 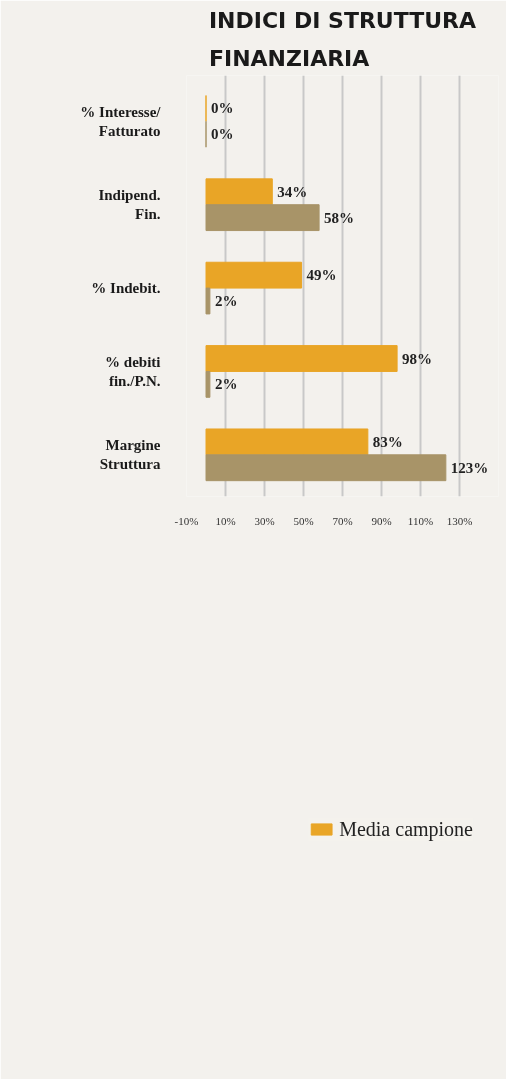 What do you see at coordinates (469, 467) in the screenshot?
I see `data-label: 123%` at bounding box center [469, 467].